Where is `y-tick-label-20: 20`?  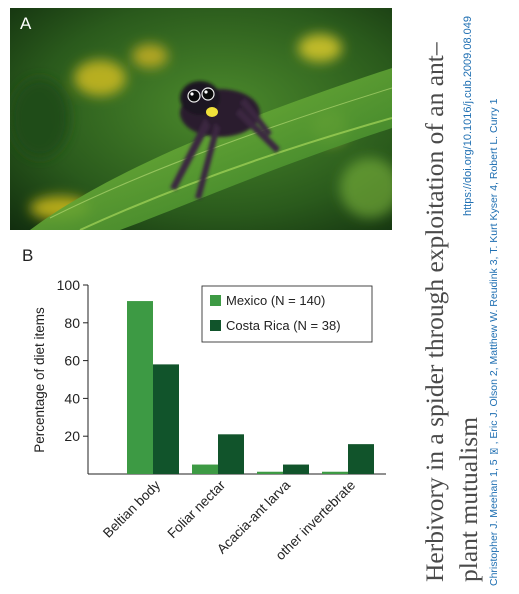 y-tick-label-20: 20 is located at coordinates (72, 436).